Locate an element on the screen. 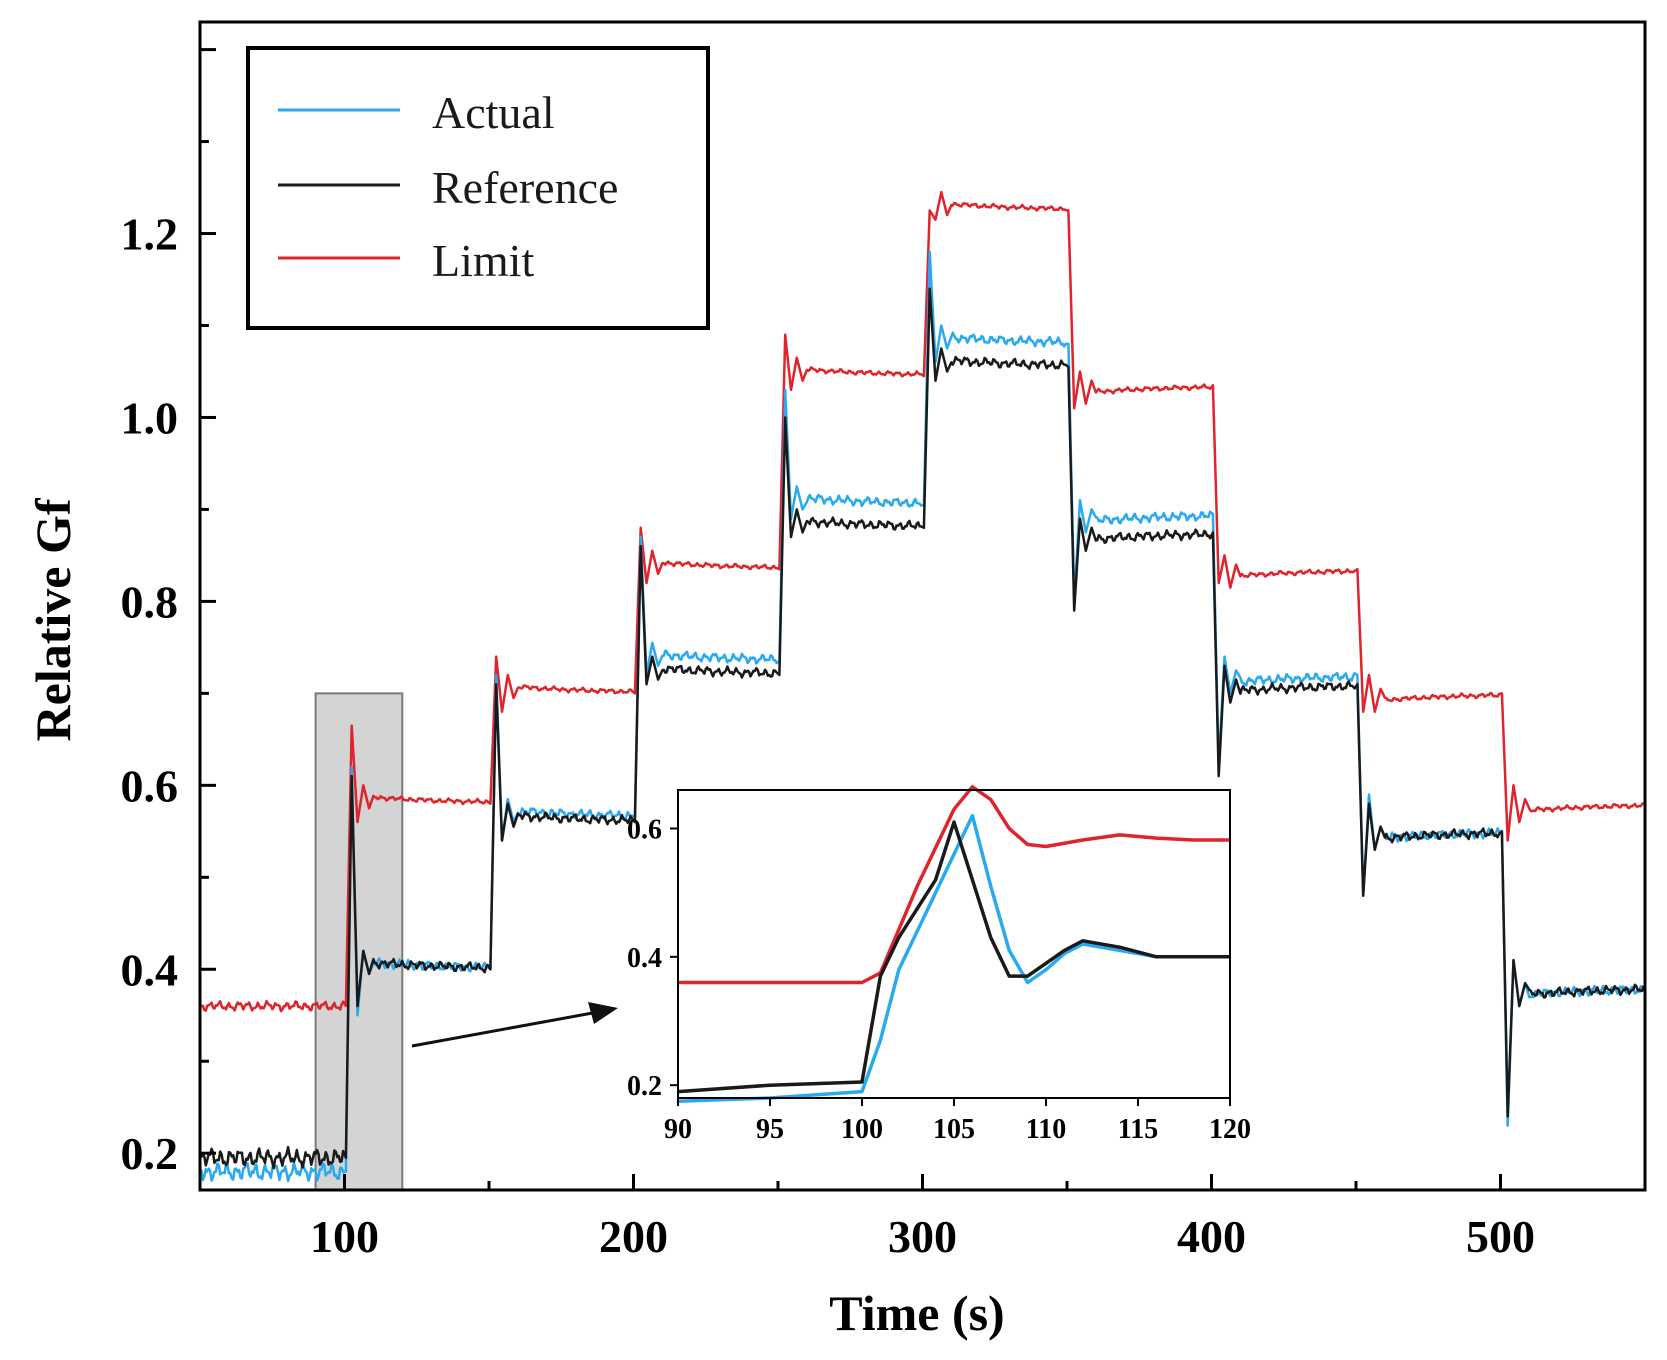  y-axis-title: Relative Gf is located at coordinates (53, 619).